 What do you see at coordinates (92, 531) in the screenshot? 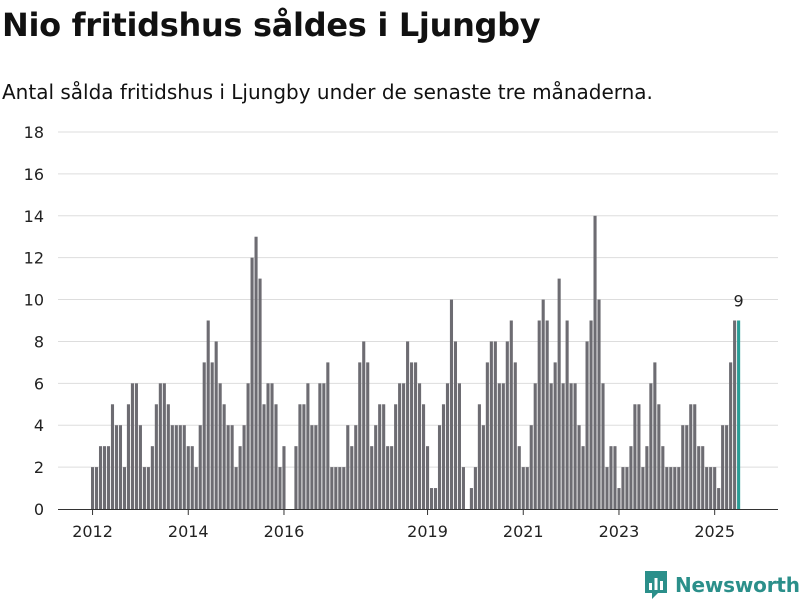
I see `x-tick-label: 2012` at bounding box center [92, 531].